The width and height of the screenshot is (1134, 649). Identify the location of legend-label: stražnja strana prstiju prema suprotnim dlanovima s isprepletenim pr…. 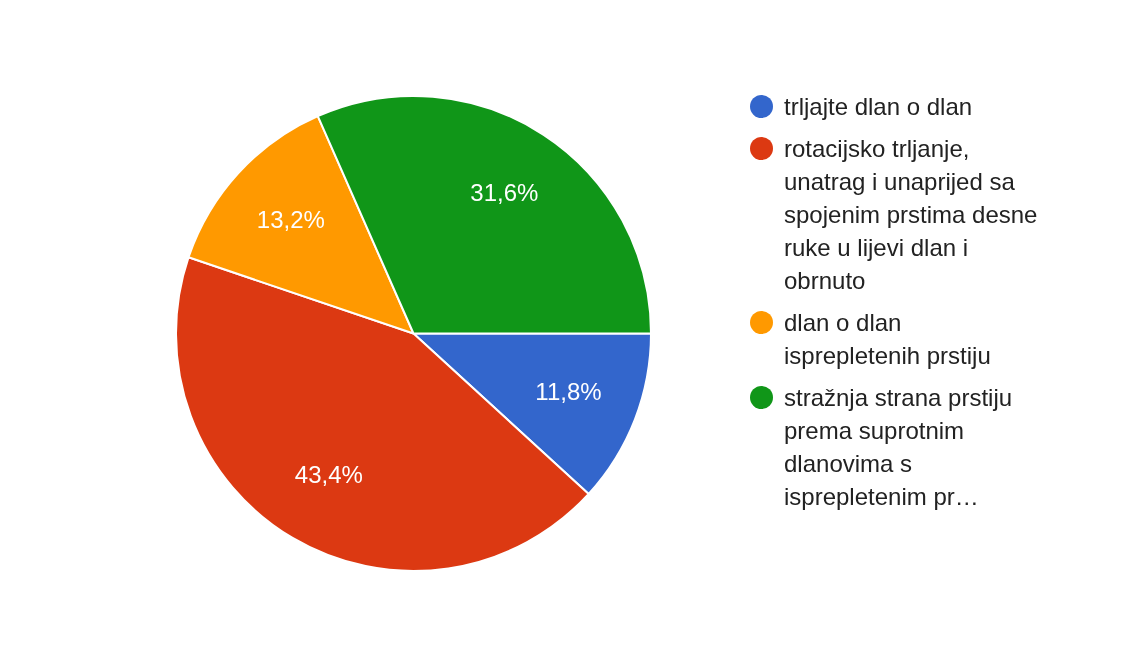
(898, 447).